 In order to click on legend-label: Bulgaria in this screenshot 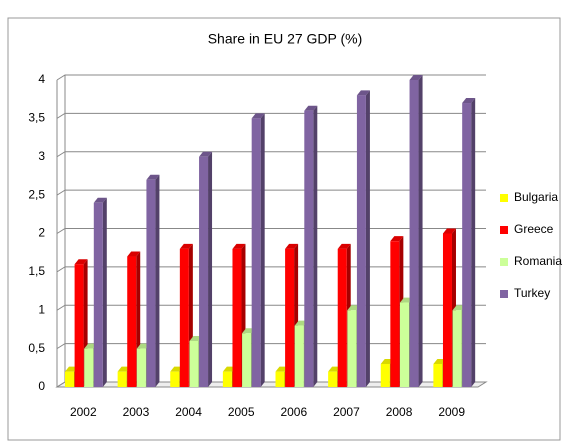, I will do `click(536, 197)`.